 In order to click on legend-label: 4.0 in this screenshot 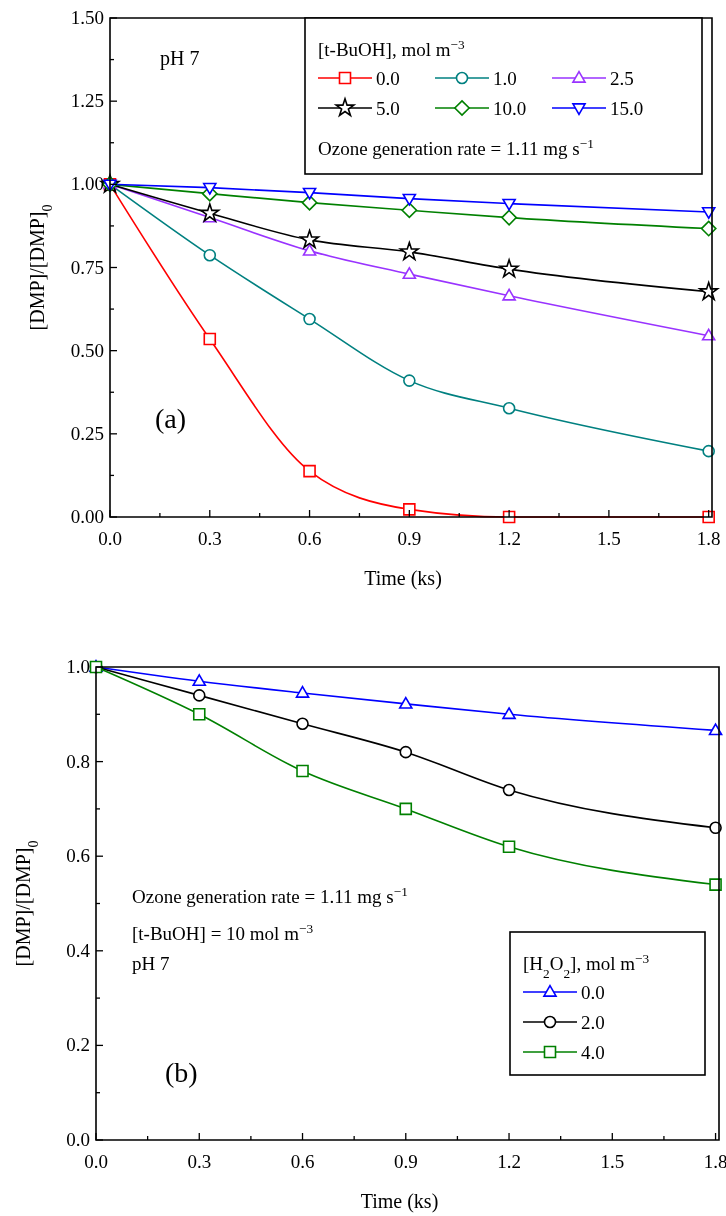, I will do `click(593, 1052)`.